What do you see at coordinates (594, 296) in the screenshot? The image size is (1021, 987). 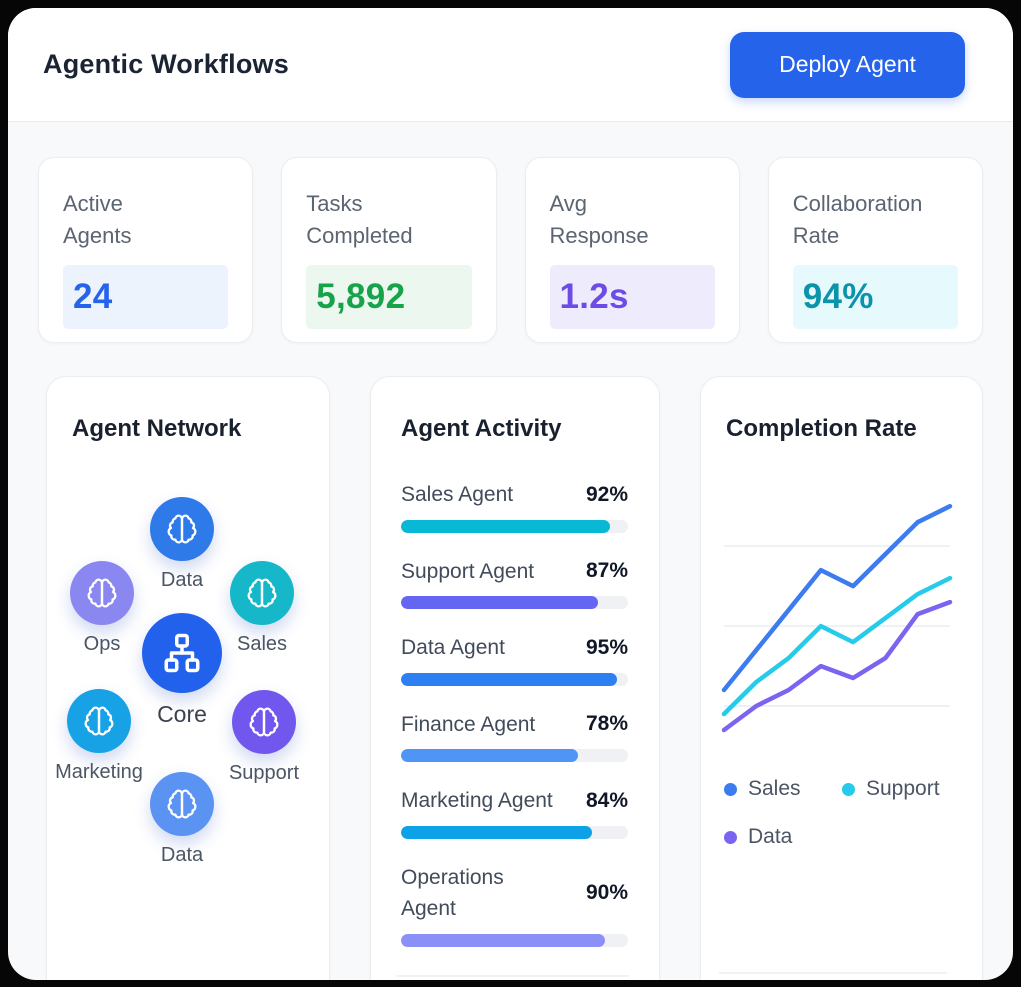 I see `stat-value: 1.2s` at bounding box center [594, 296].